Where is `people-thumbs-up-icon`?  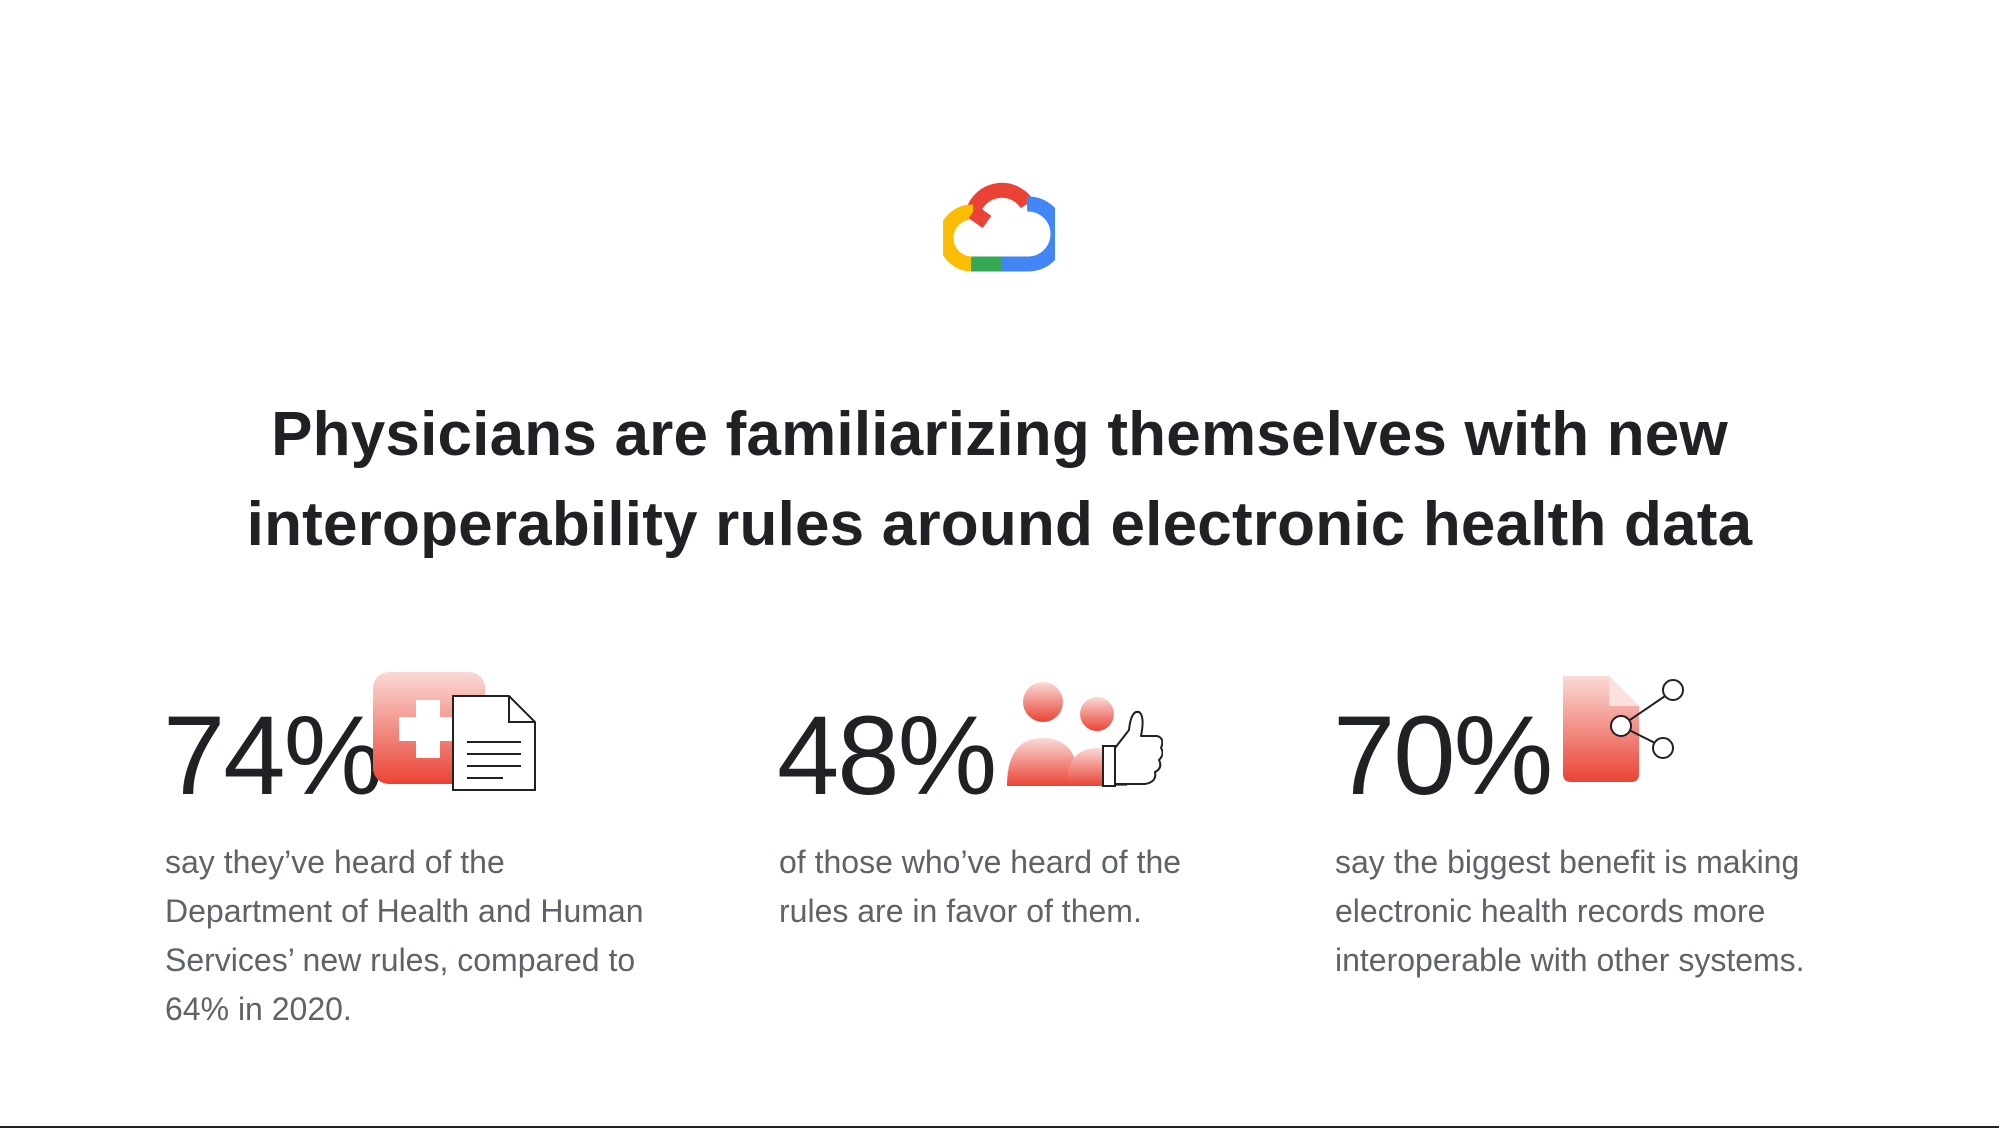
people-thumbs-up-icon is located at coordinates (1085, 734).